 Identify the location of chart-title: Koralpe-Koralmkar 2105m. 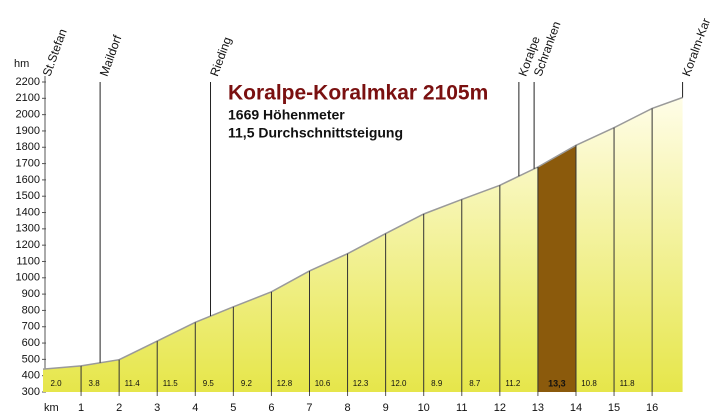
(358, 93).